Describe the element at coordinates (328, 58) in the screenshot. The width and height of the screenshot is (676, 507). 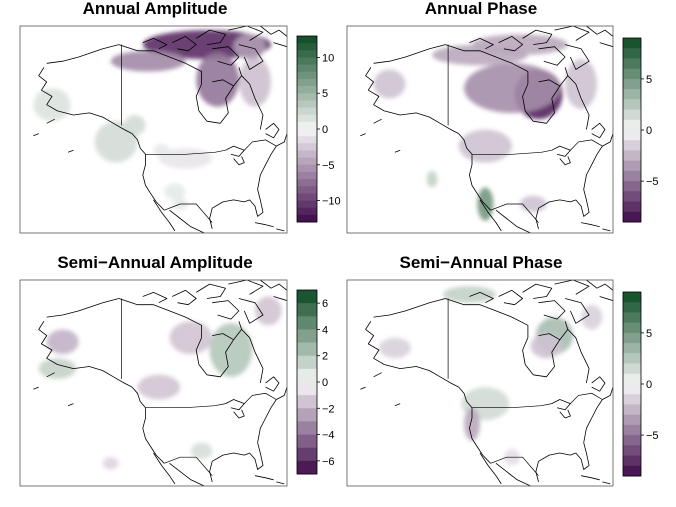
I see `colorbar-tick-label: 10` at that location.